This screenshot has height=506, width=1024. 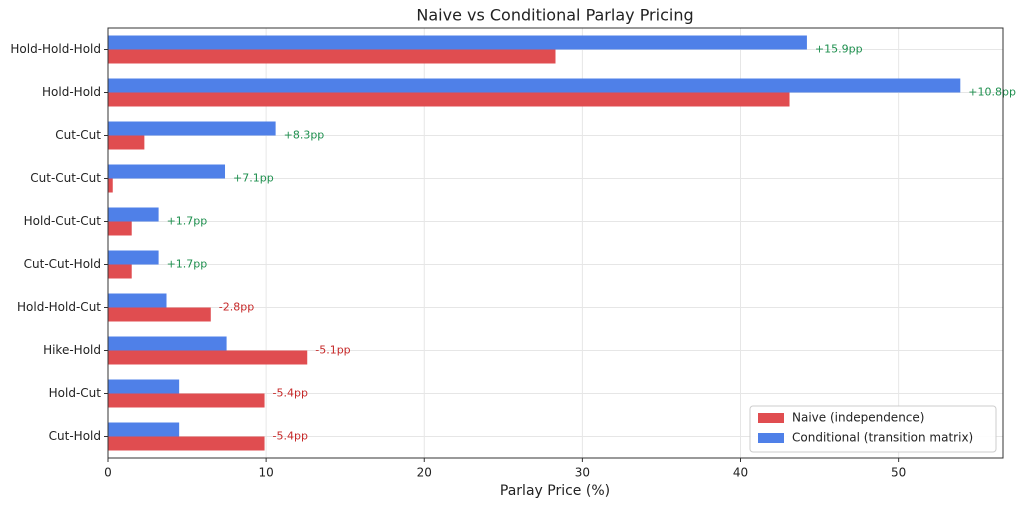 What do you see at coordinates (265, 473) in the screenshot?
I see `x-tick-label: 10` at bounding box center [265, 473].